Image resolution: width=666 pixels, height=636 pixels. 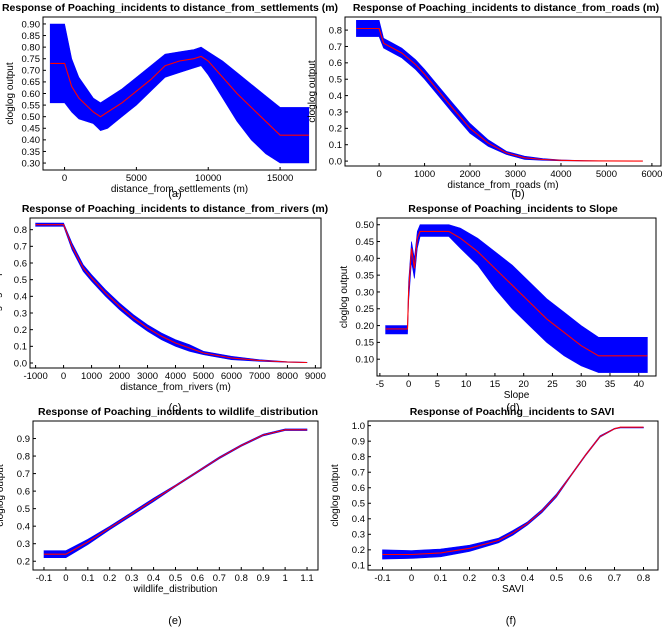 What do you see at coordinates (517, 395) in the screenshot?
I see `x-axis-label: Slope` at bounding box center [517, 395].